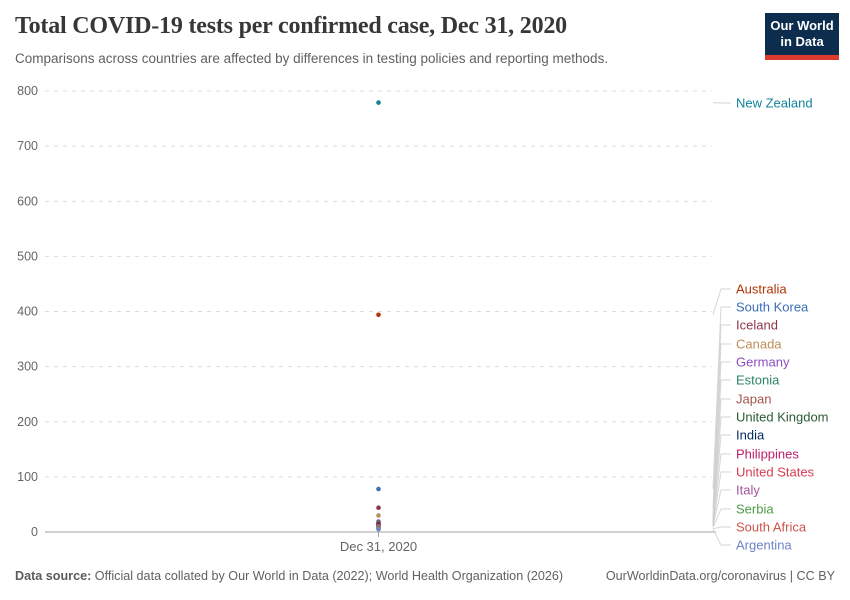 Image resolution: width=850 pixels, height=600 pixels. I want to click on data-point-new-zealand, so click(378, 102).